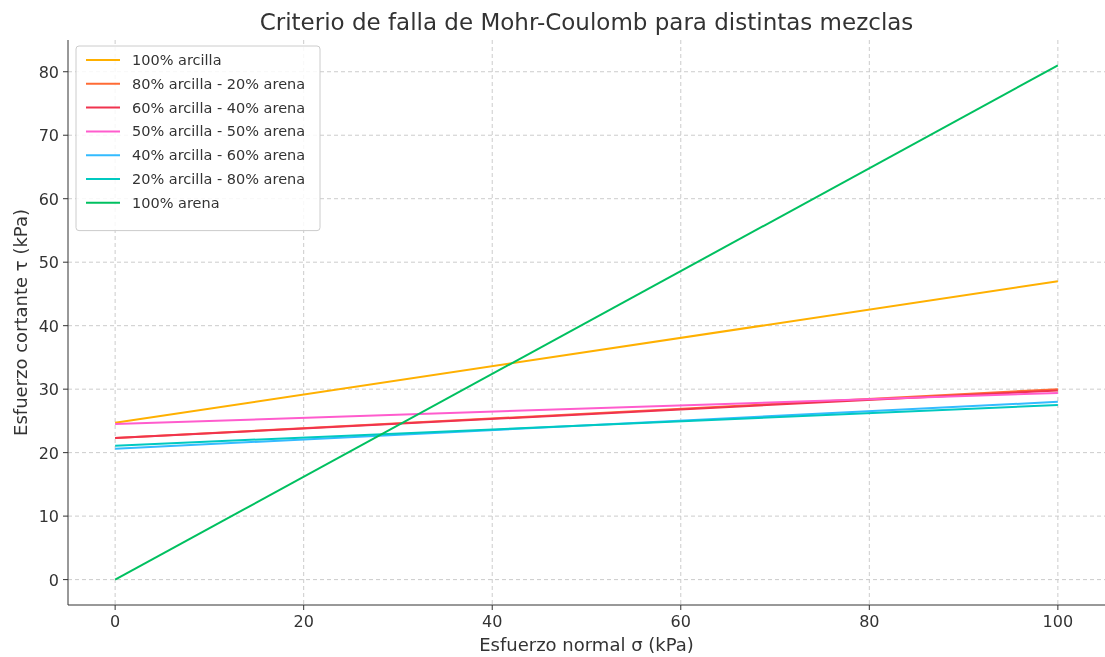 This screenshot has width=1105, height=657. I want to click on x-tick-label: 100, so click(1058, 621).